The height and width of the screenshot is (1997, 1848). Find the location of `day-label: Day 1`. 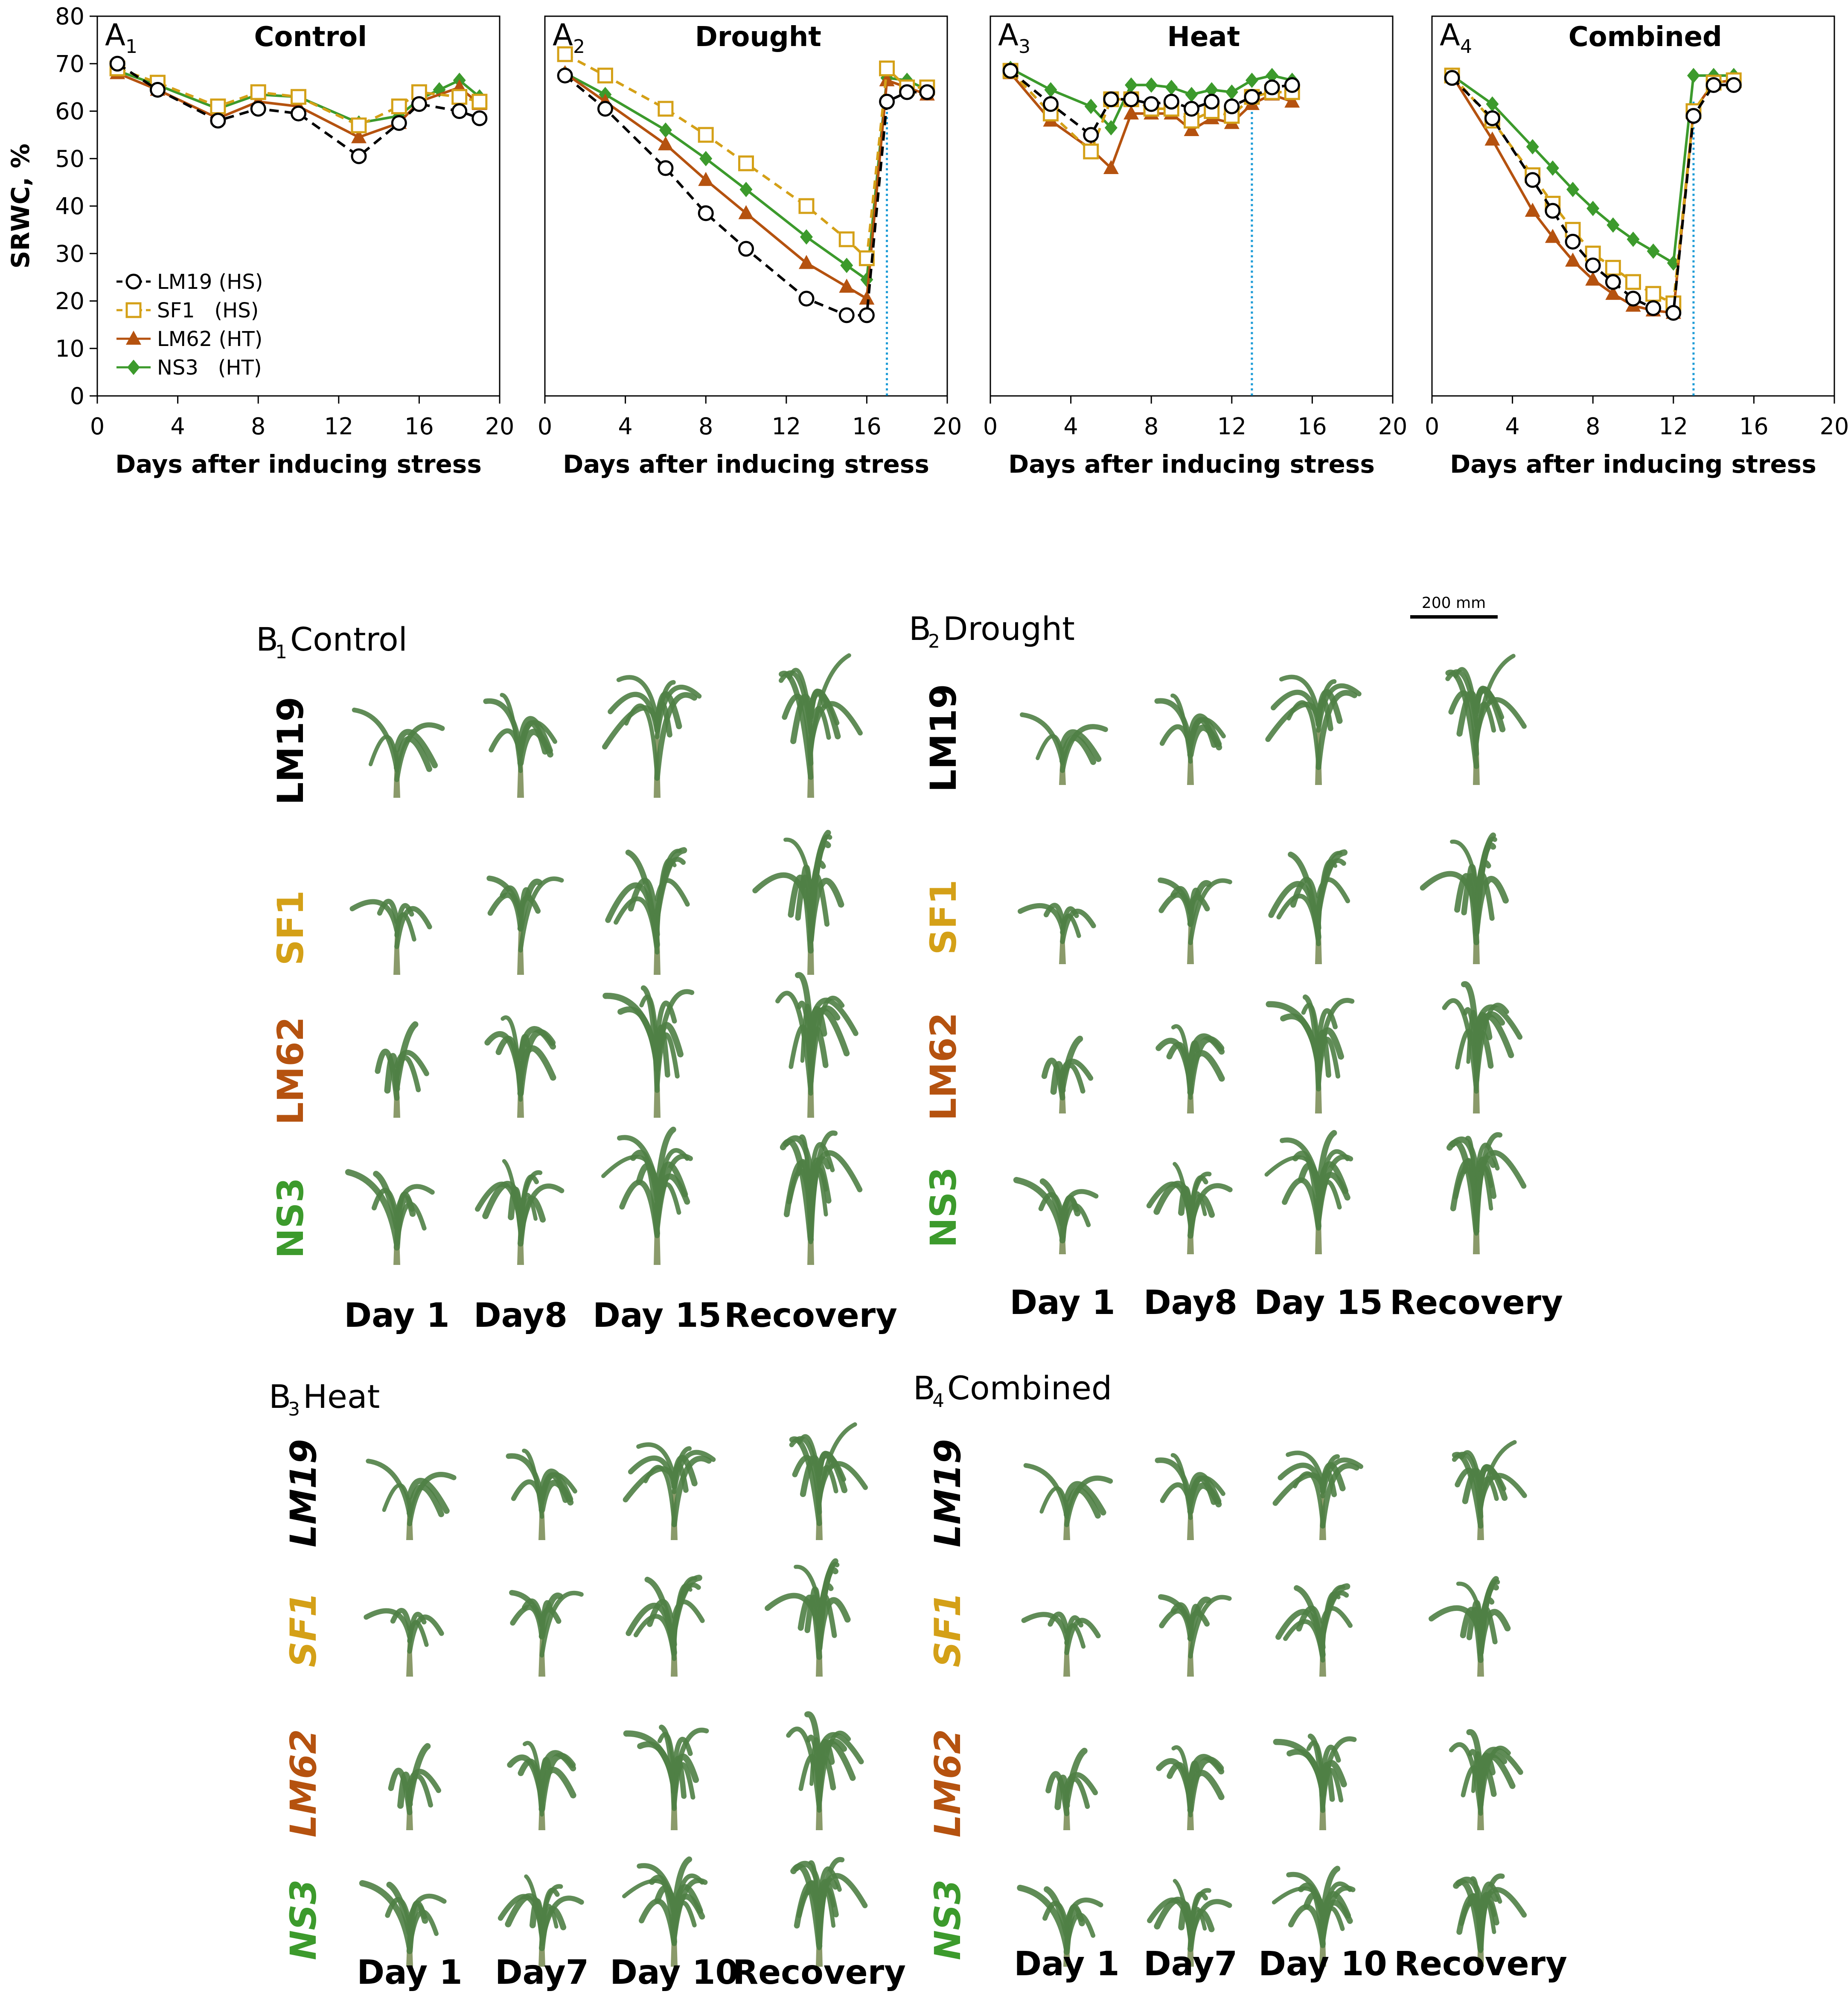

day-label: Day 1 is located at coordinates (396, 1315).